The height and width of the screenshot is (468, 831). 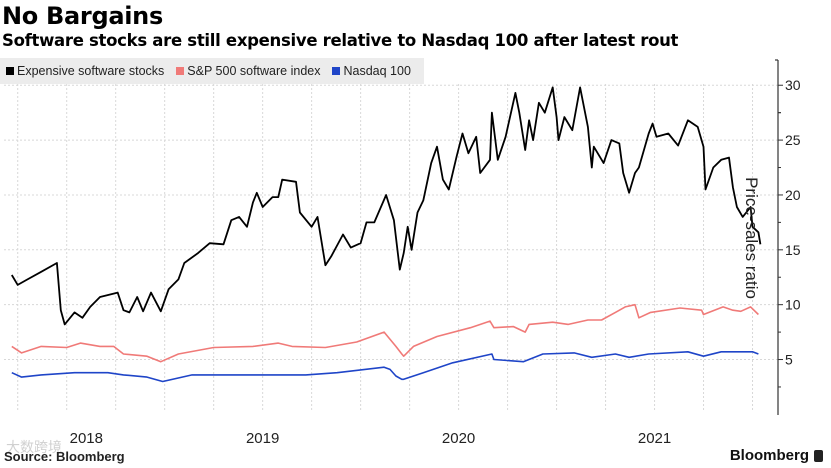 I want to click on y-axis: 5 10 15 20 25 30, so click(x=788, y=237).